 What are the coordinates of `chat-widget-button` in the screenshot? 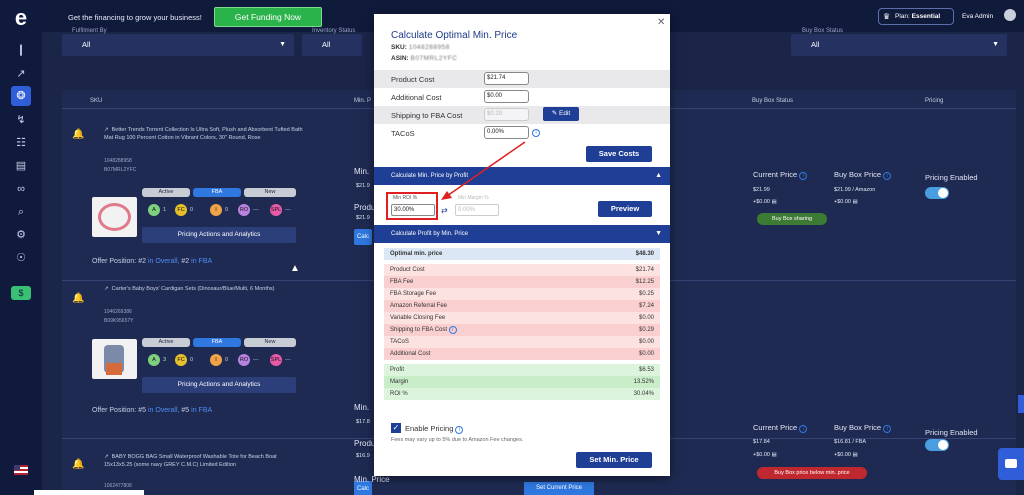 It's located at (1011, 464).